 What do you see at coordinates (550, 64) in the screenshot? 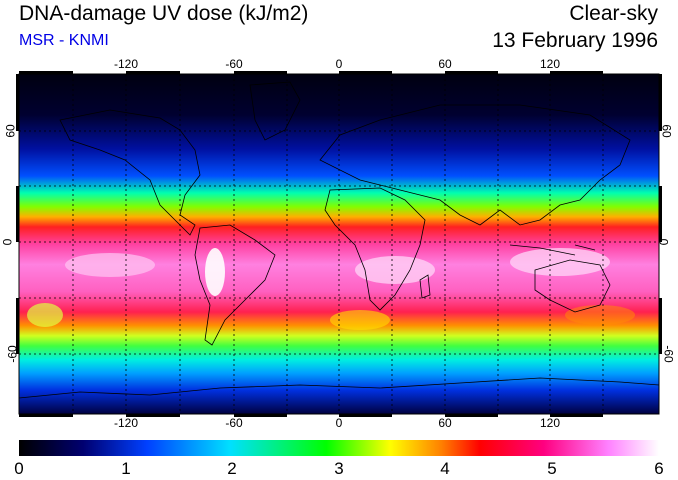
I see `lon-tick-top-5: 120` at bounding box center [550, 64].